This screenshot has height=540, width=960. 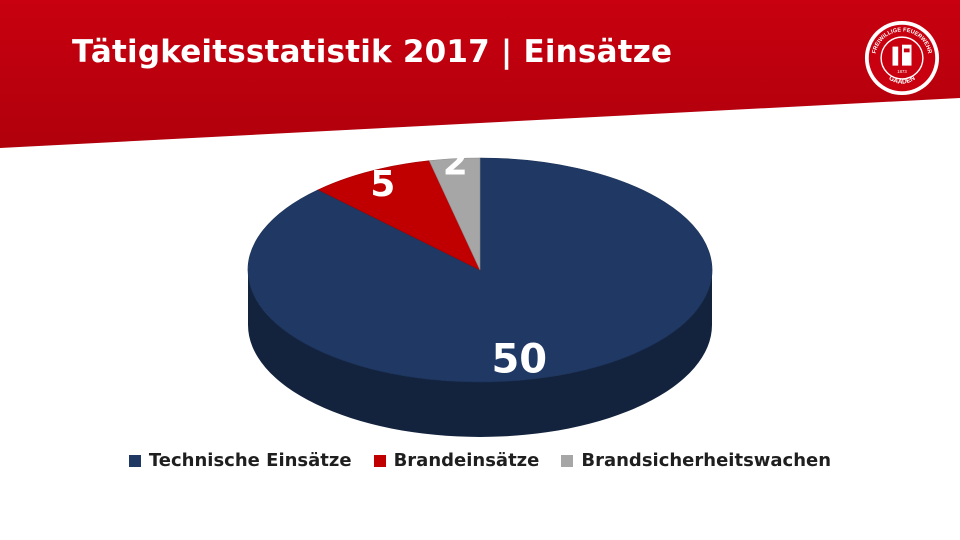 I want to click on data-label-2: 2, so click(x=455, y=163).